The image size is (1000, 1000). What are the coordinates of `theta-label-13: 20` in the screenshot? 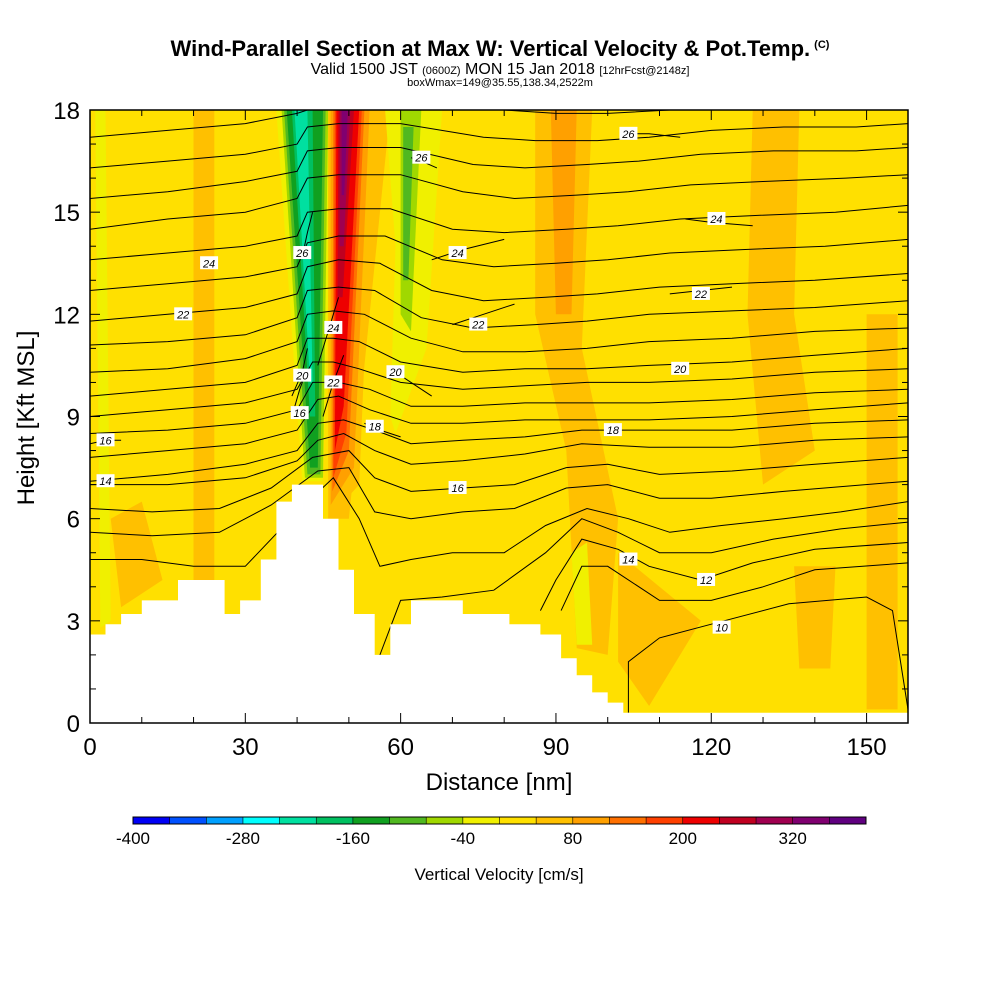 It's located at (680, 370).